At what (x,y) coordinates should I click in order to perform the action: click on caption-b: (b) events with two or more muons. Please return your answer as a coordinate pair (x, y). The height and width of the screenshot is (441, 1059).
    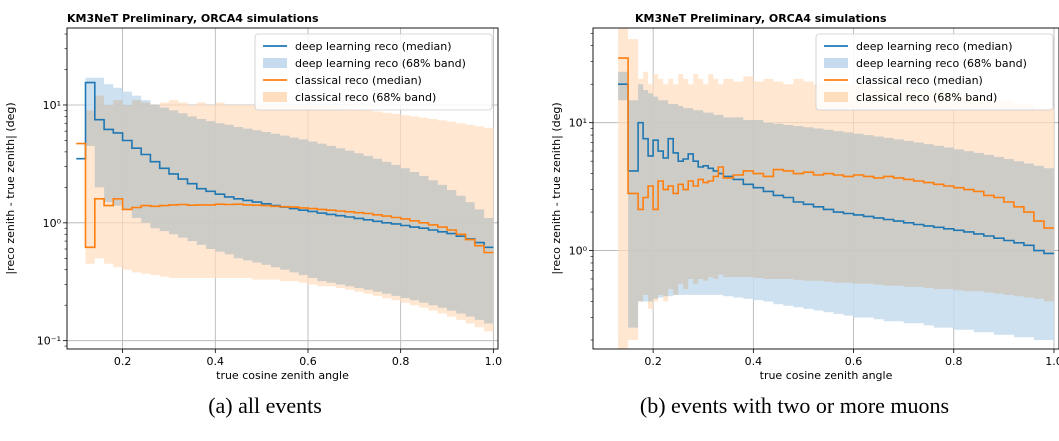
    Looking at the image, I should click on (794, 405).